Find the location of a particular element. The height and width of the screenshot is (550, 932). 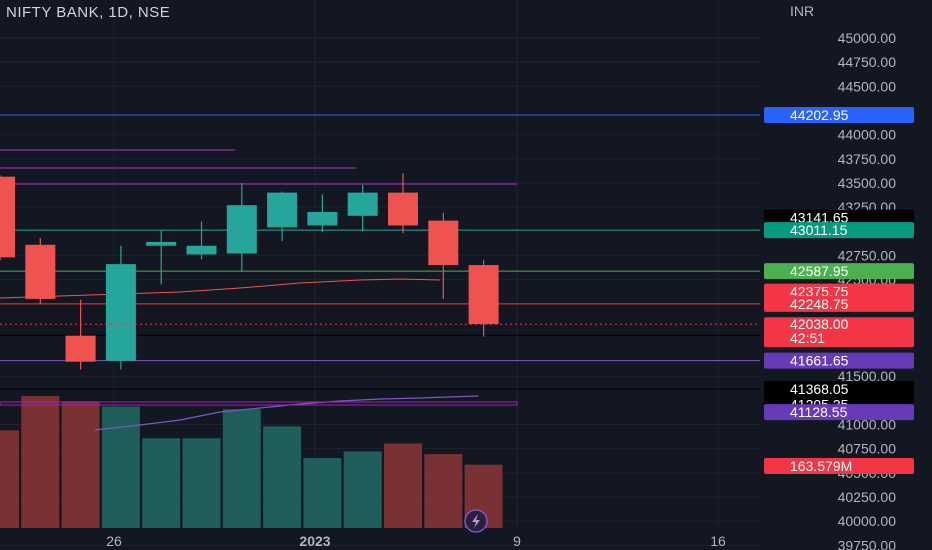

time-axis-label: 16 is located at coordinates (718, 541).